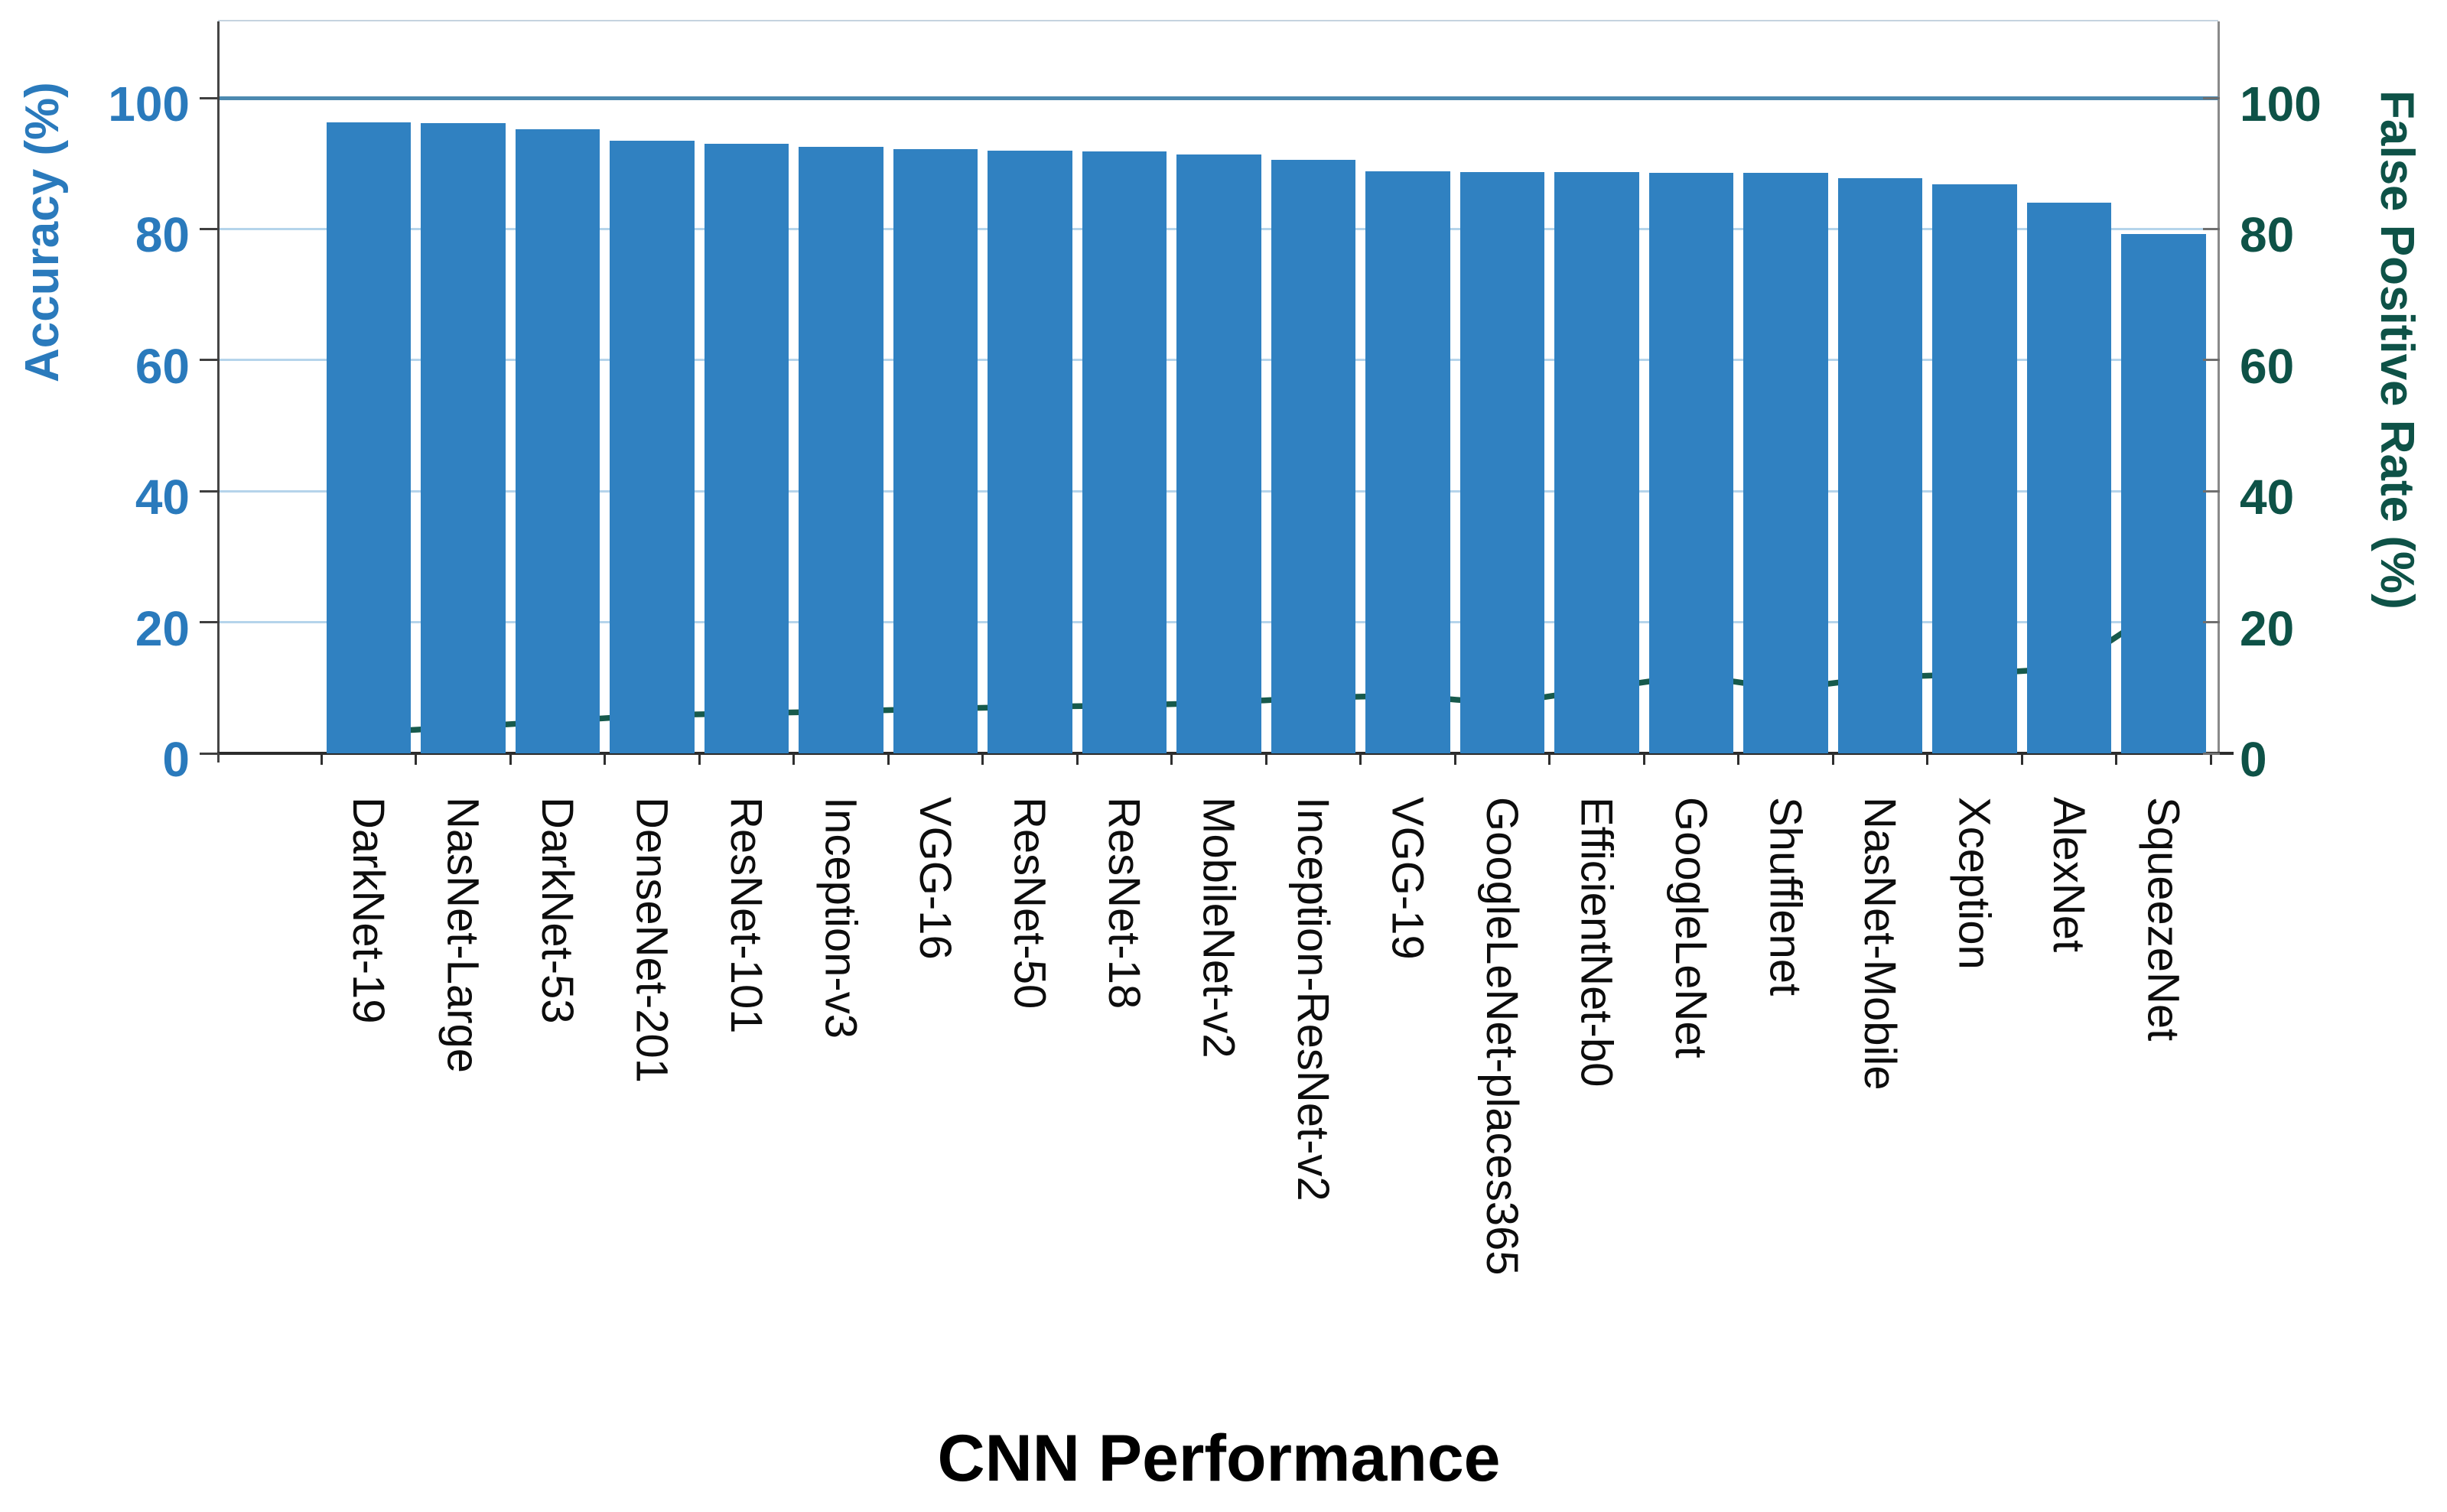  I want to click on x-category-label: GoogleLeNet-places365, so click(1501, 1036).